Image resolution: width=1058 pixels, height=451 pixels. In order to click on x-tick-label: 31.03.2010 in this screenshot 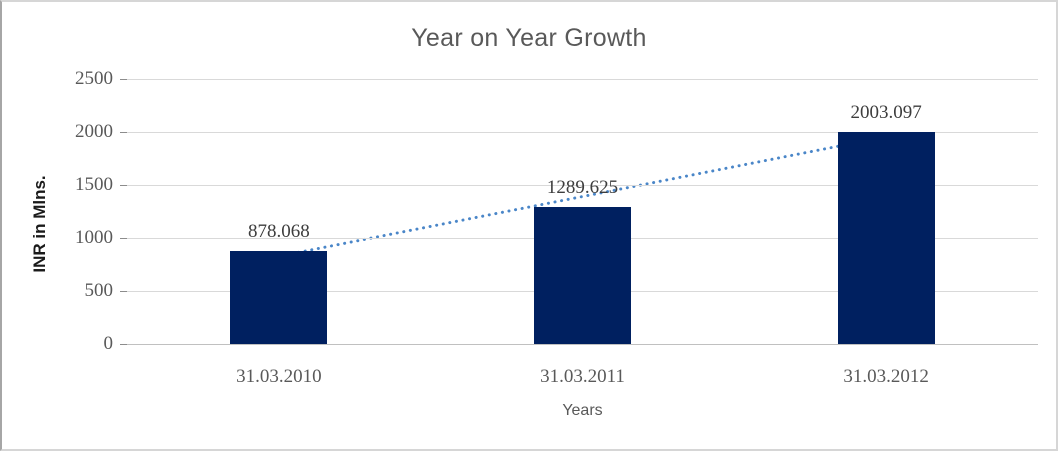, I will do `click(279, 376)`.